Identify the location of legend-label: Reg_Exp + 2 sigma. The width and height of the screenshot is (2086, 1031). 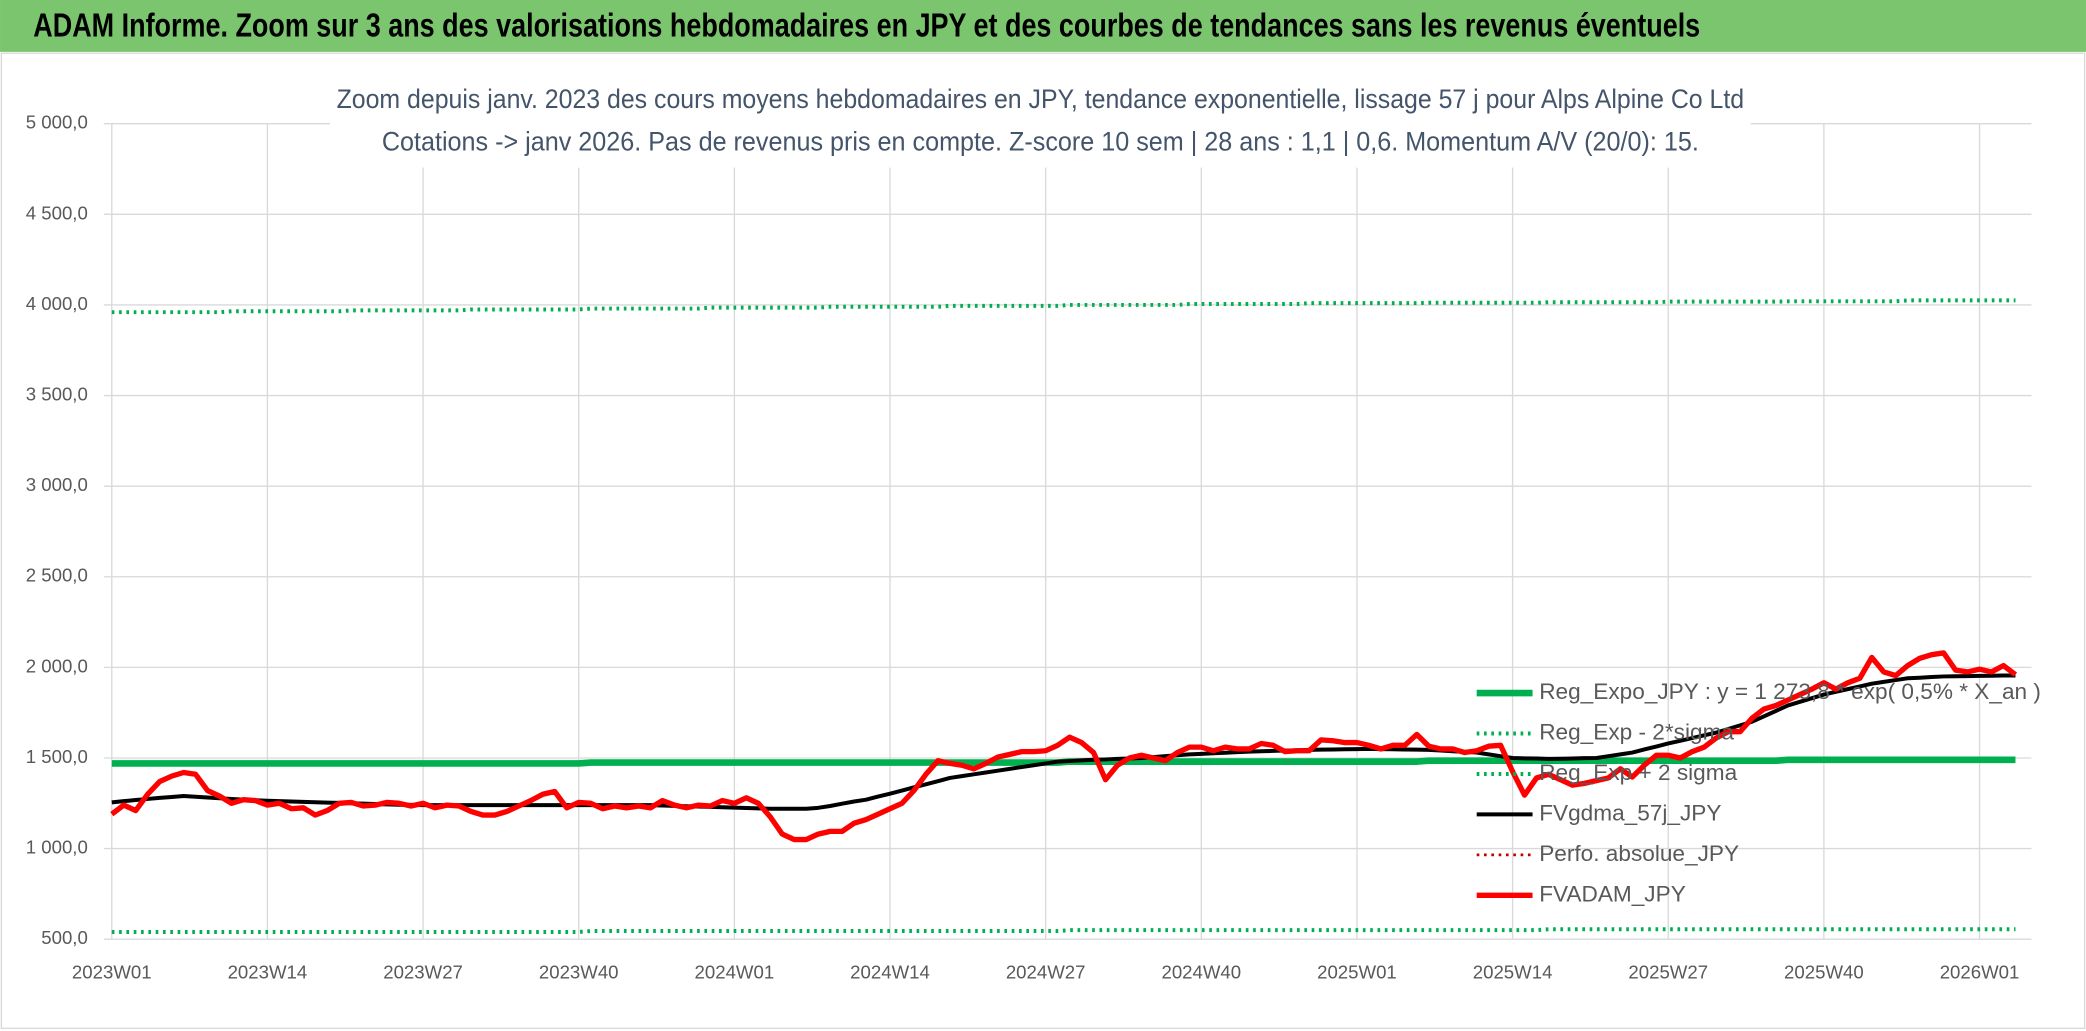
(1638, 772).